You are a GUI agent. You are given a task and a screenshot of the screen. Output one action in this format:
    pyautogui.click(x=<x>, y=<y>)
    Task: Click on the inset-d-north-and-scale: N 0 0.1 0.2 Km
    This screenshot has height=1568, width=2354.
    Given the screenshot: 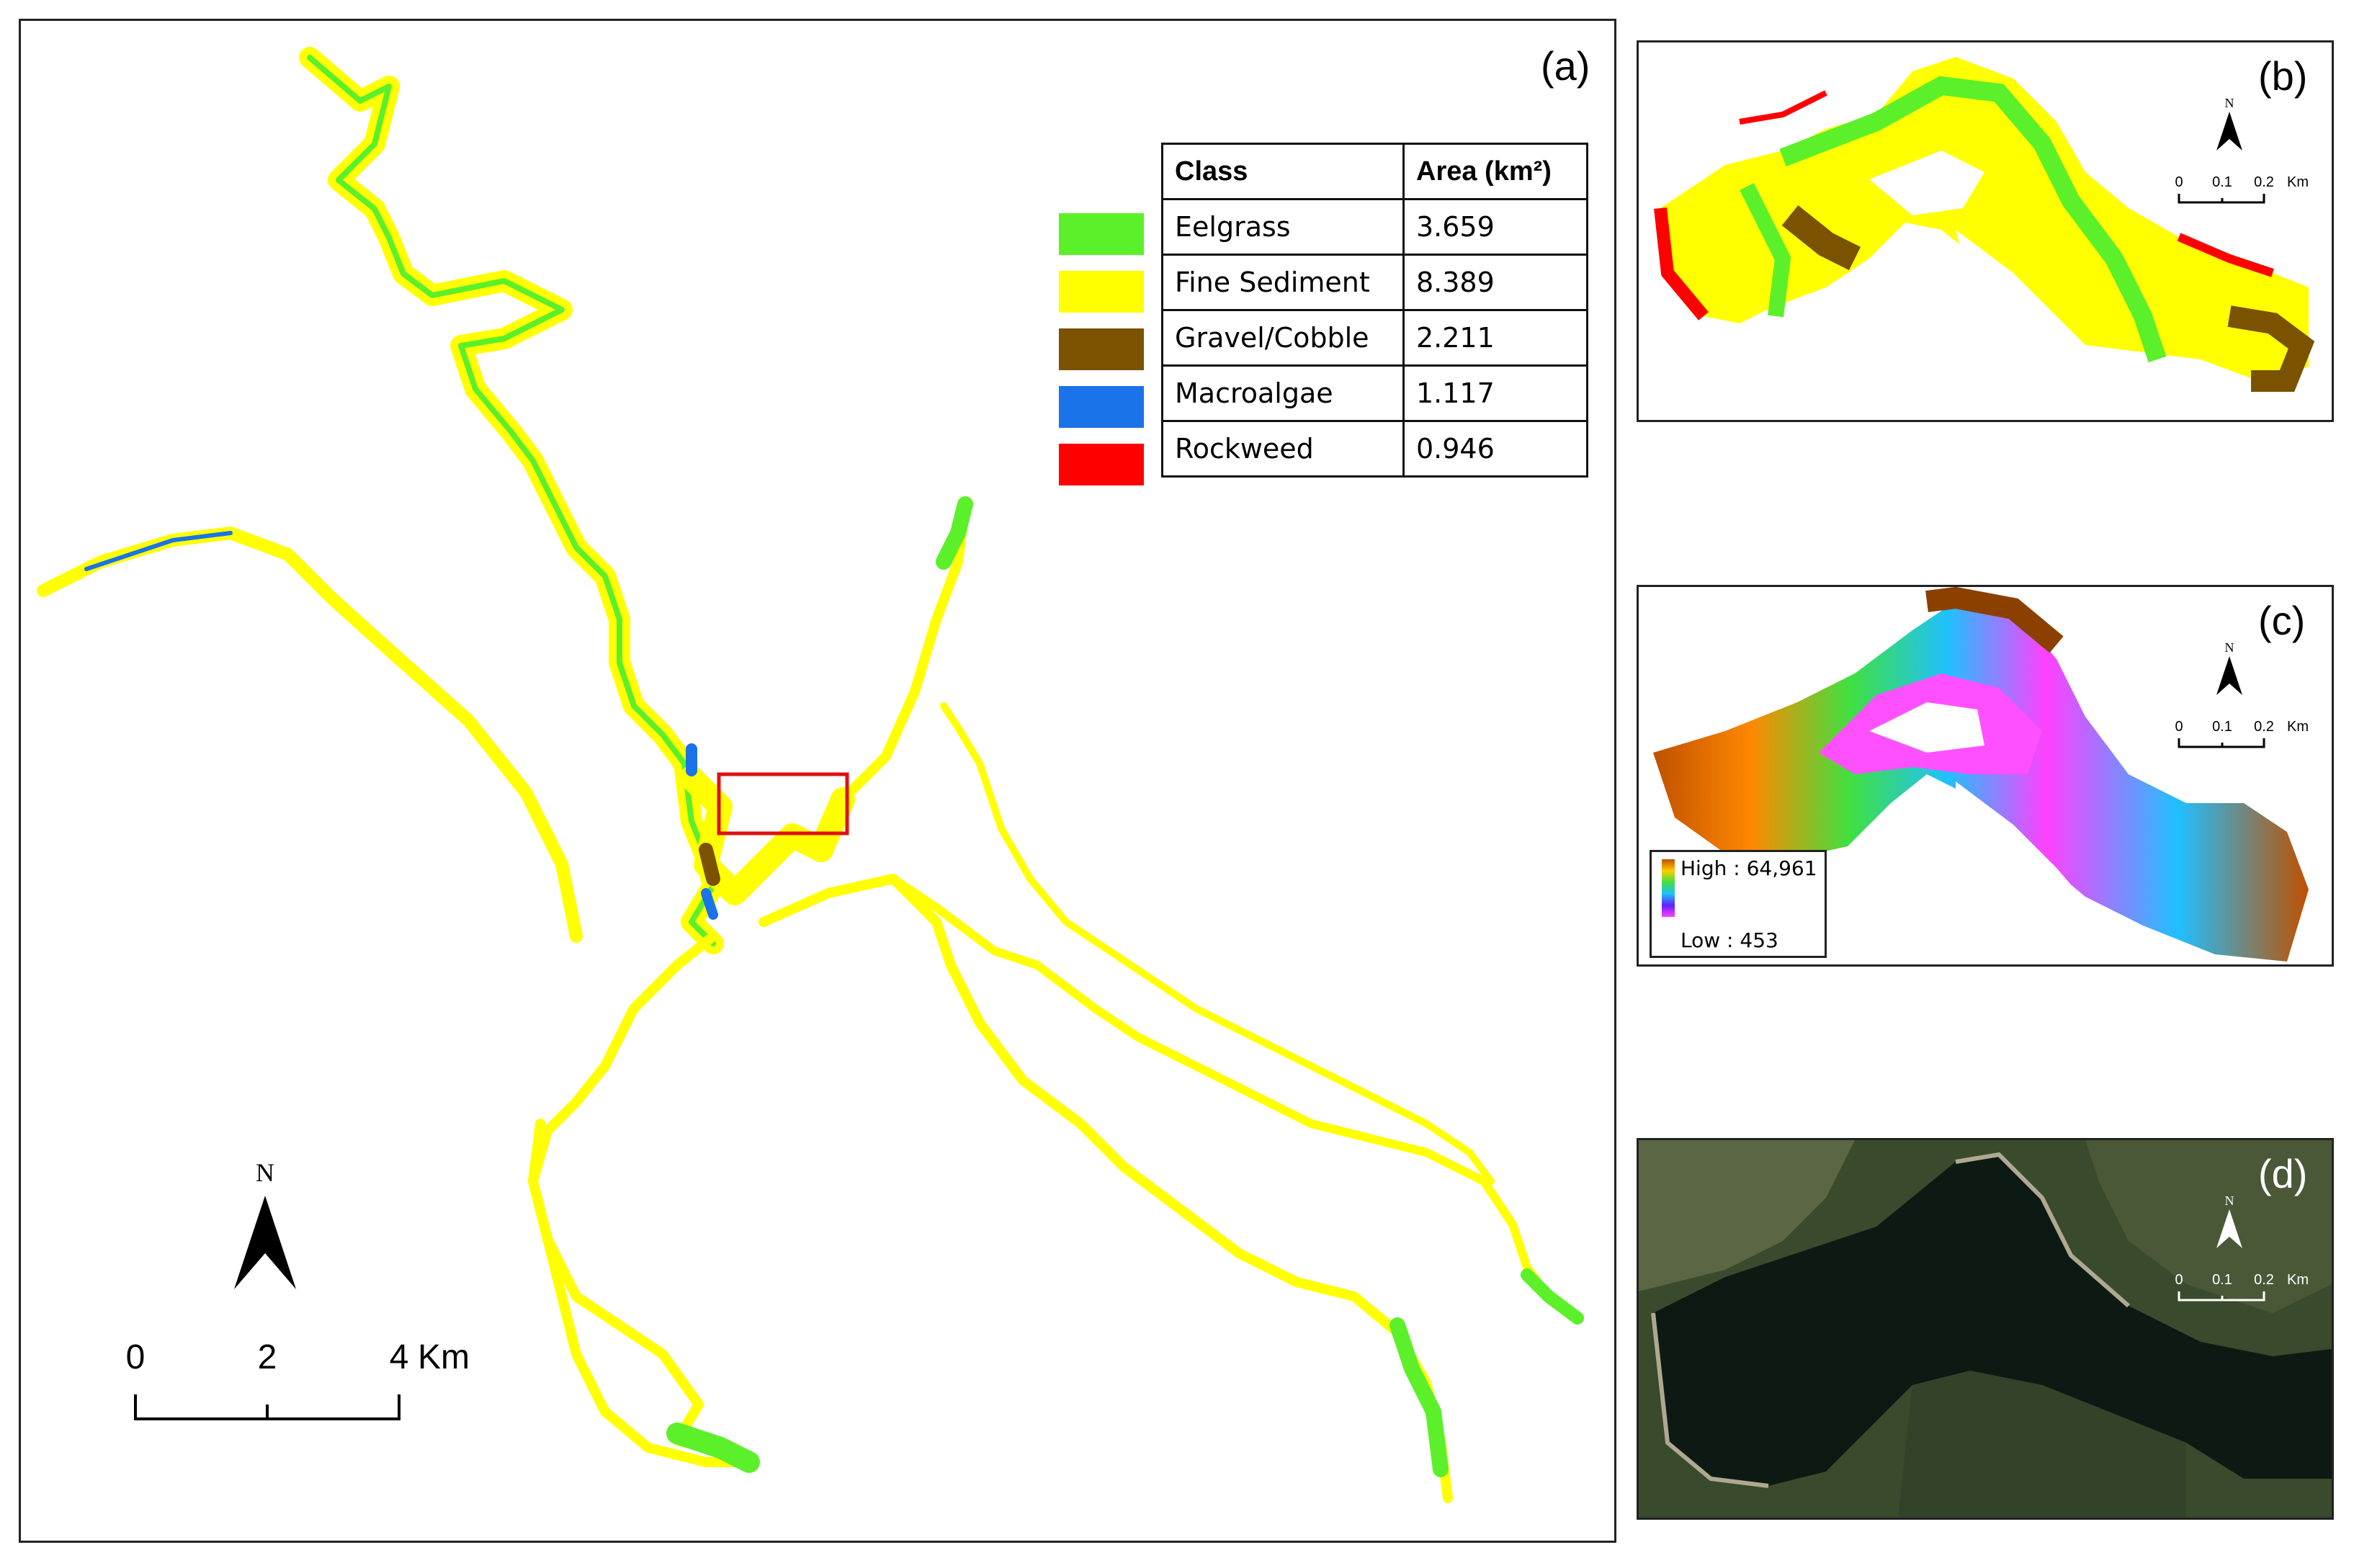 What is the action you would take?
    pyautogui.click(x=2242, y=1248)
    